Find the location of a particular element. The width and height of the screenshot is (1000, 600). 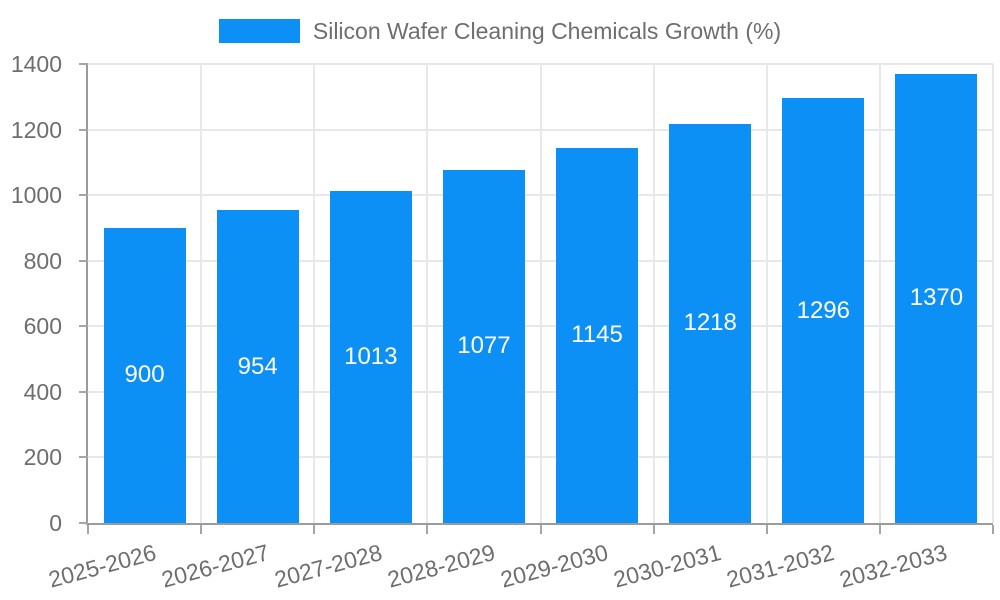

bar-value-label: 954 is located at coordinates (257, 366).